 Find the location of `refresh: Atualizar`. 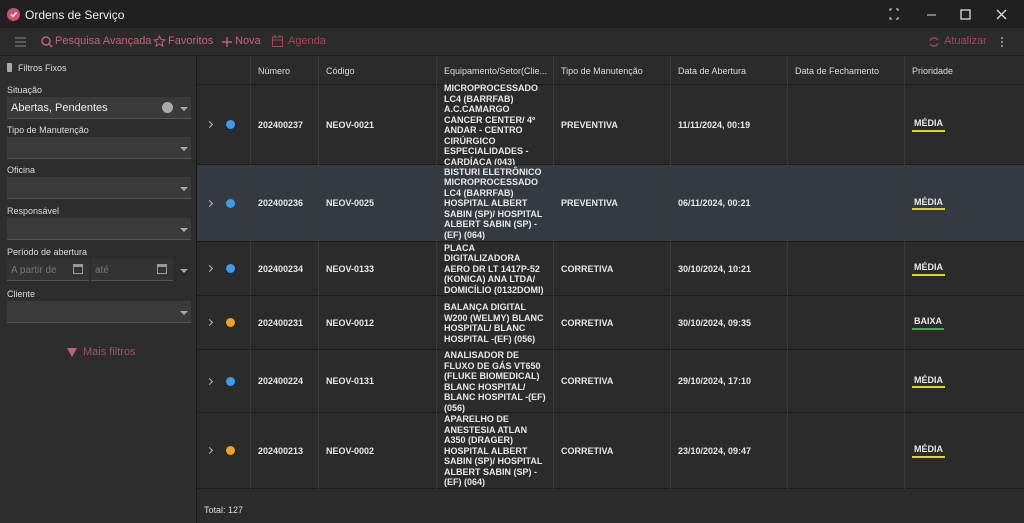

refresh: Atualizar is located at coordinates (965, 41).